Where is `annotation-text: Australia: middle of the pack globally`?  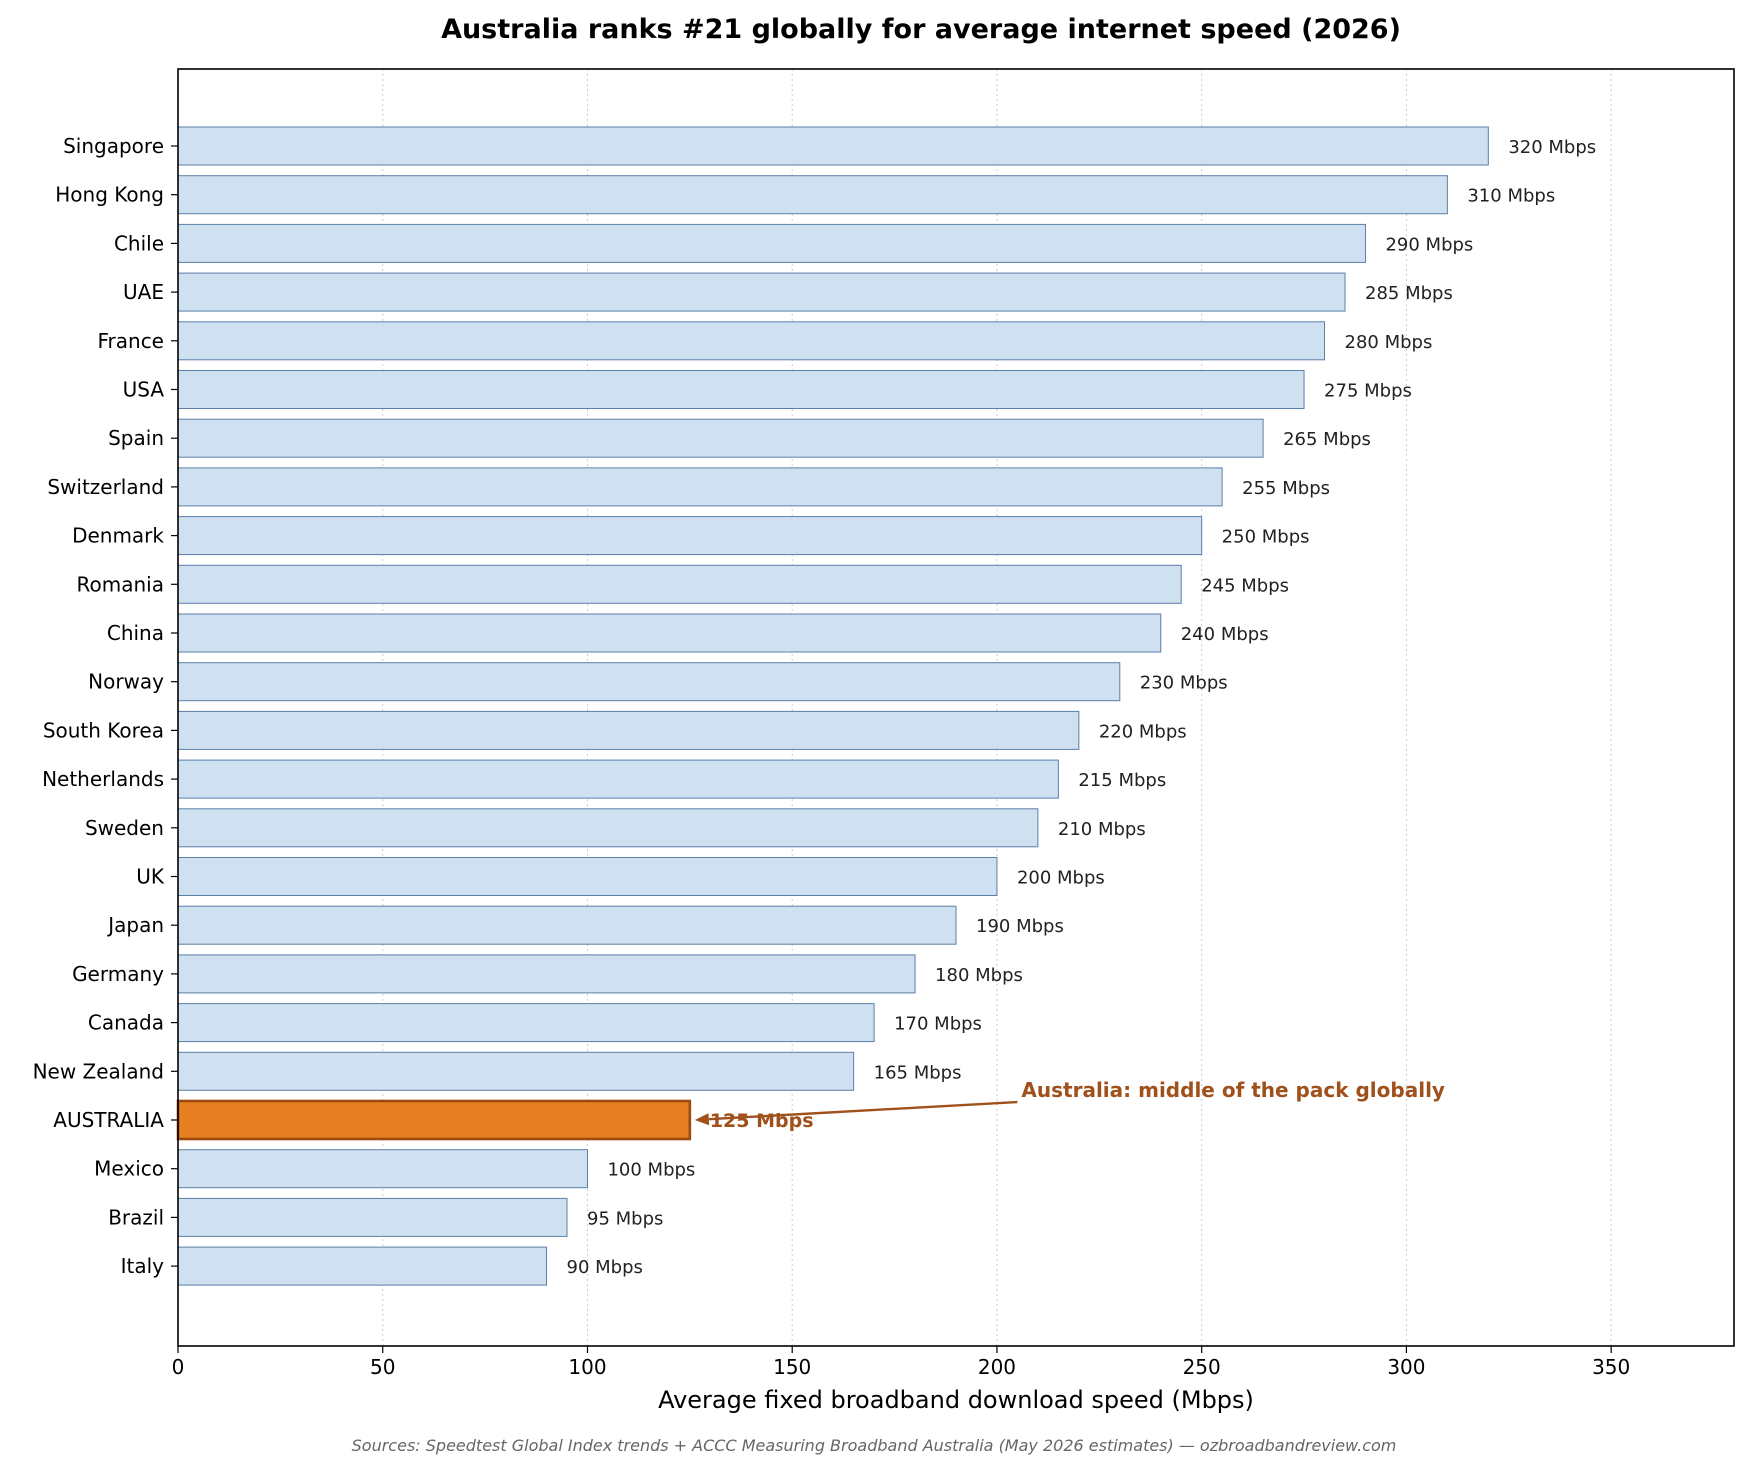
annotation-text: Australia: middle of the pack globally is located at coordinates (1233, 1090).